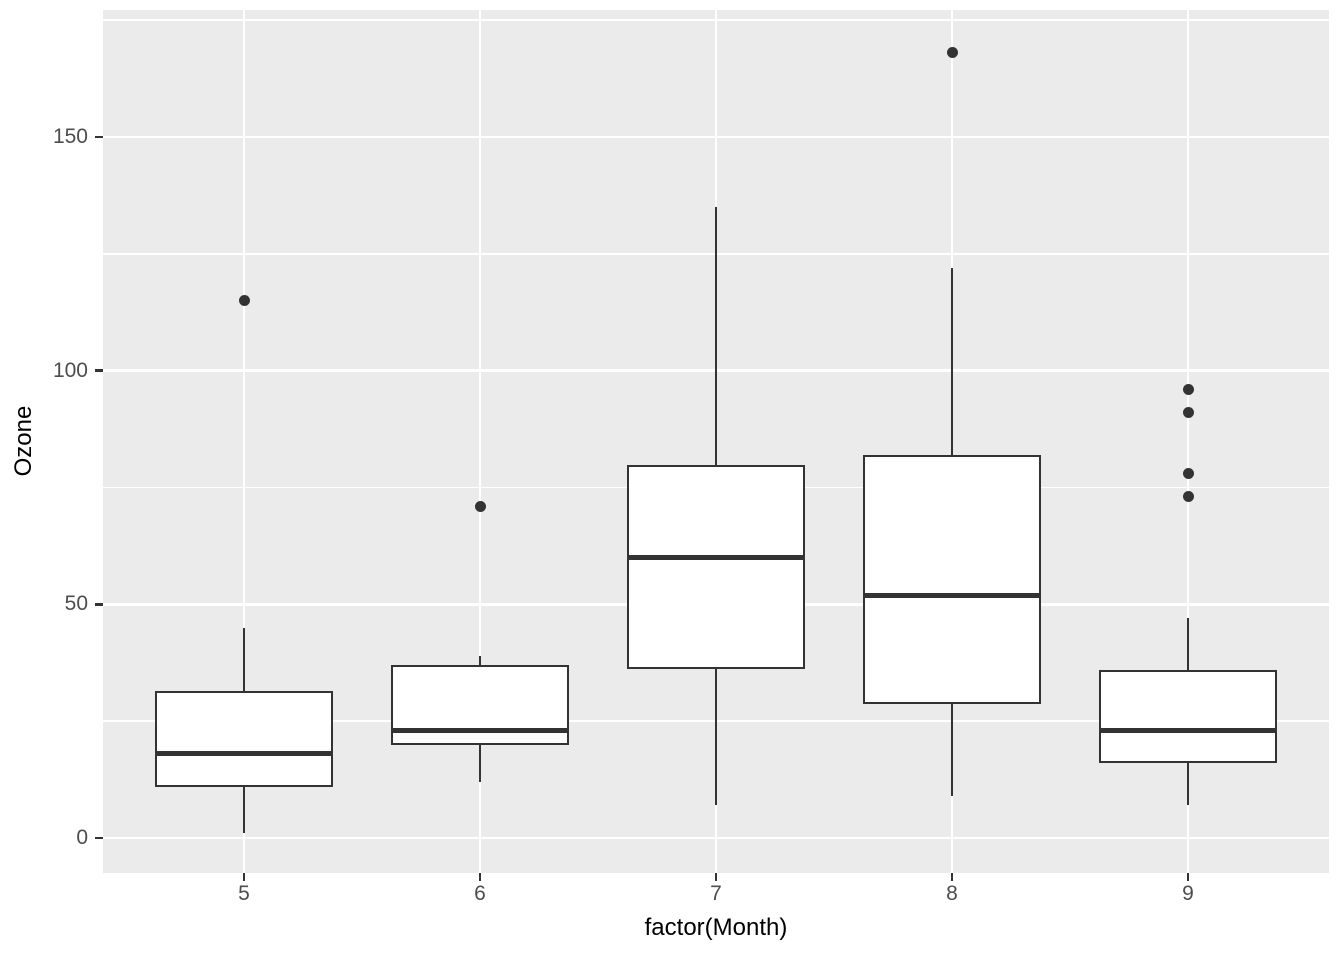  What do you see at coordinates (952, 893) in the screenshot?
I see `x-tick-label-8: 8` at bounding box center [952, 893].